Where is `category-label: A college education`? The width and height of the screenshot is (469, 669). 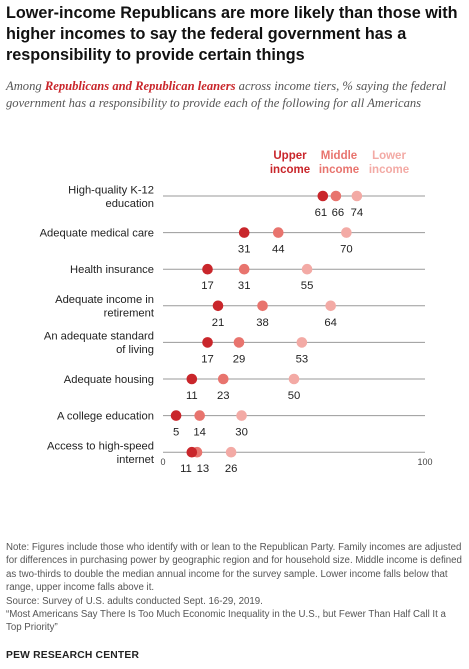
category-label: A college education is located at coordinates (105, 417).